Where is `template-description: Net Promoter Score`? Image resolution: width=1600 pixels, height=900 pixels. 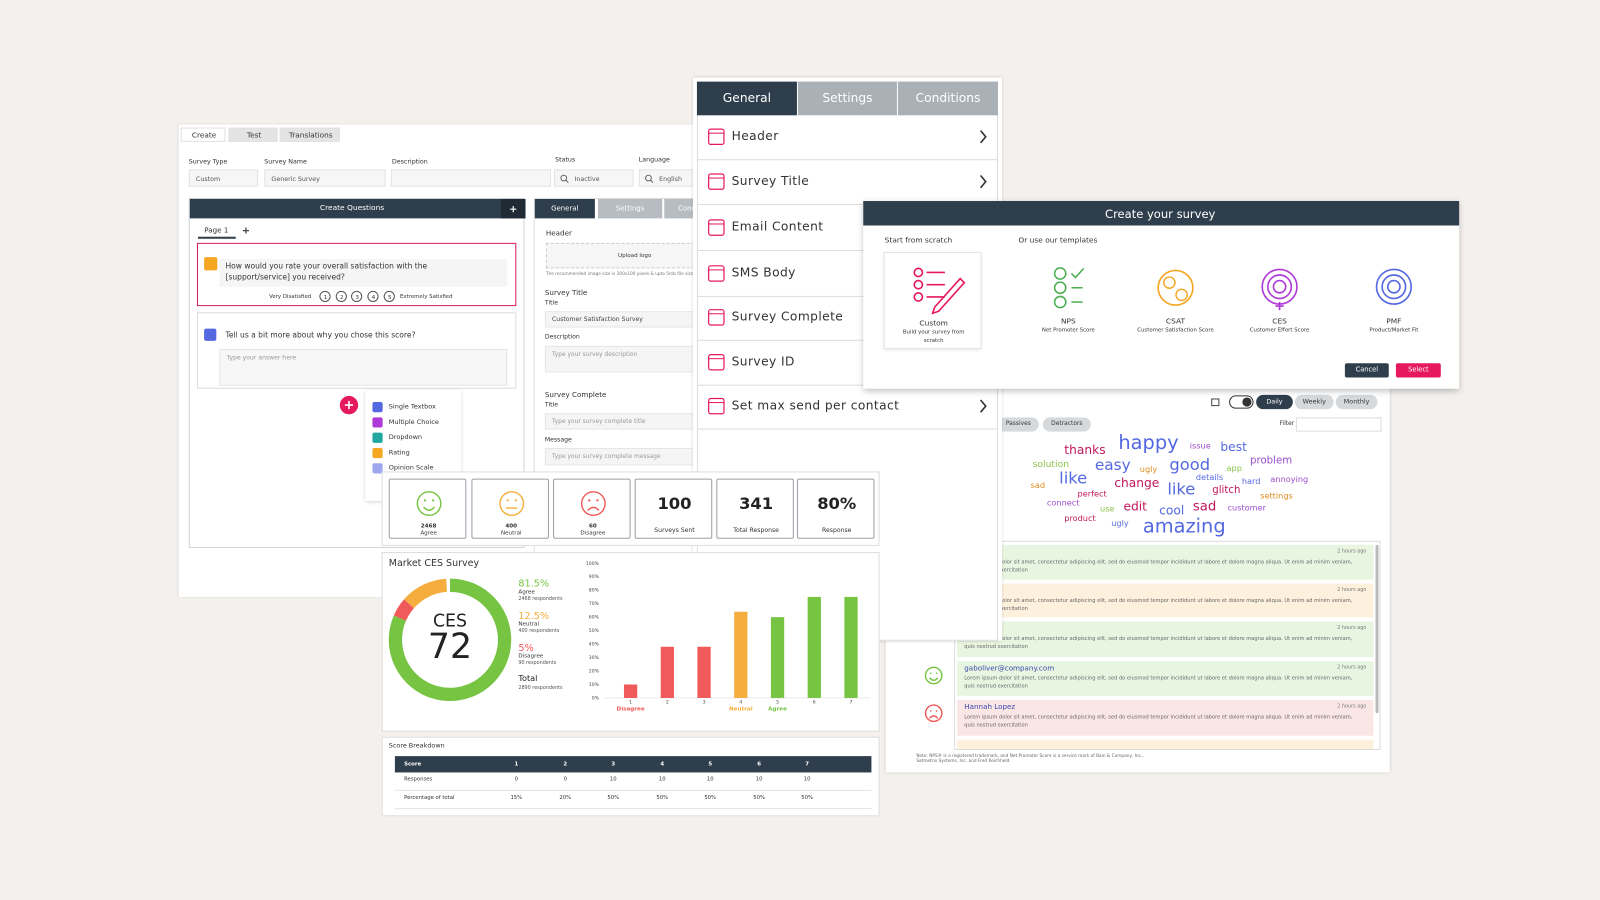
template-description: Net Promoter Score is located at coordinates (1068, 330).